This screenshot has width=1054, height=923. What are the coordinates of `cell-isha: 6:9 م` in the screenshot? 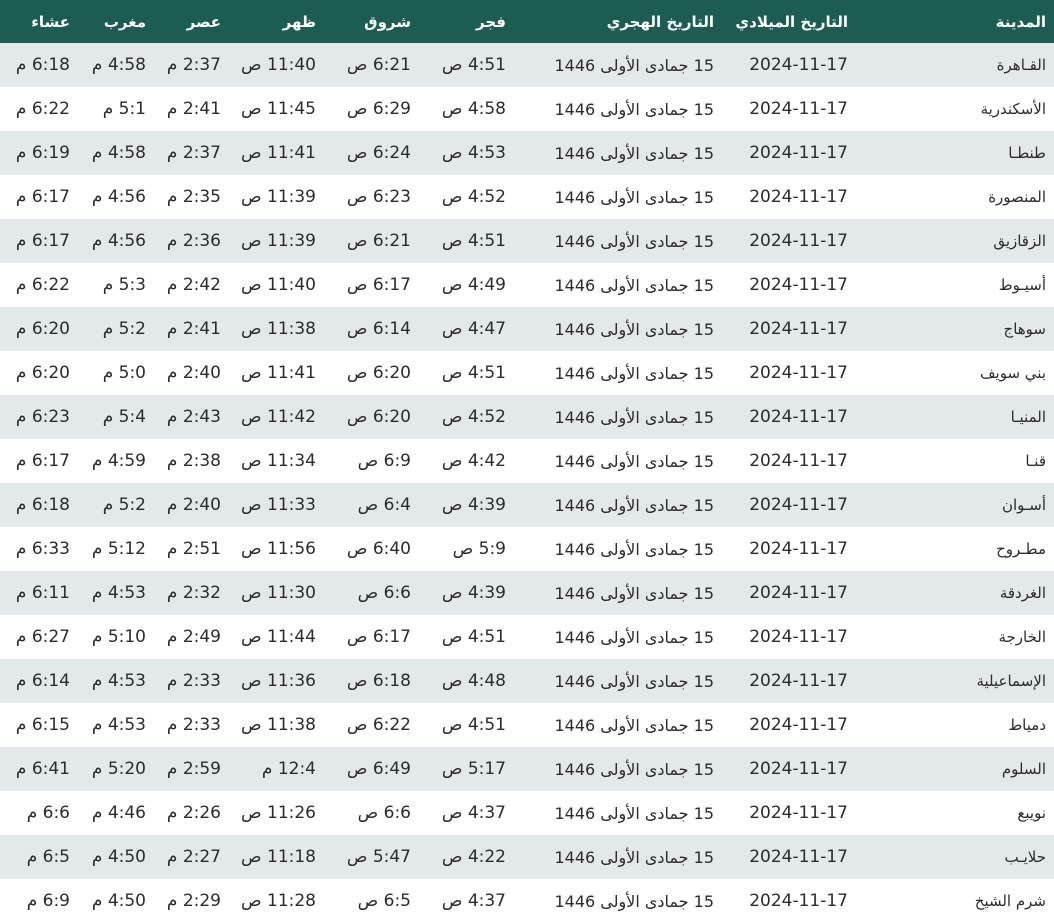 It's located at (39, 901).